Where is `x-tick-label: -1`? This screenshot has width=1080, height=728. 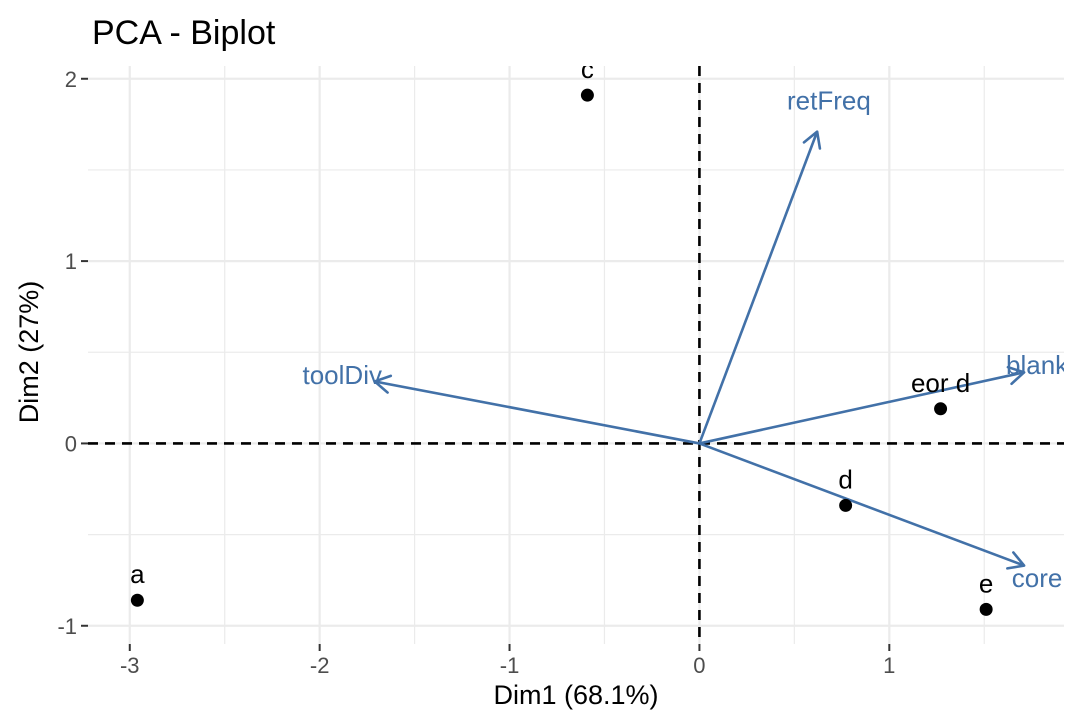
x-tick-label: -1 is located at coordinates (510, 665).